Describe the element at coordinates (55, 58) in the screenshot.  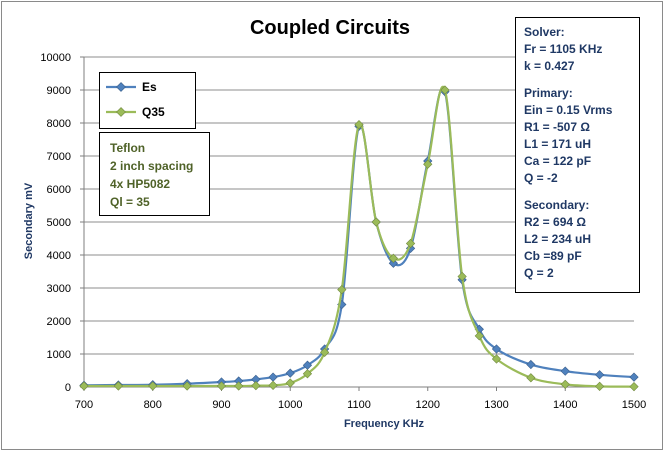
I see `y-tick-label: 10000` at that location.